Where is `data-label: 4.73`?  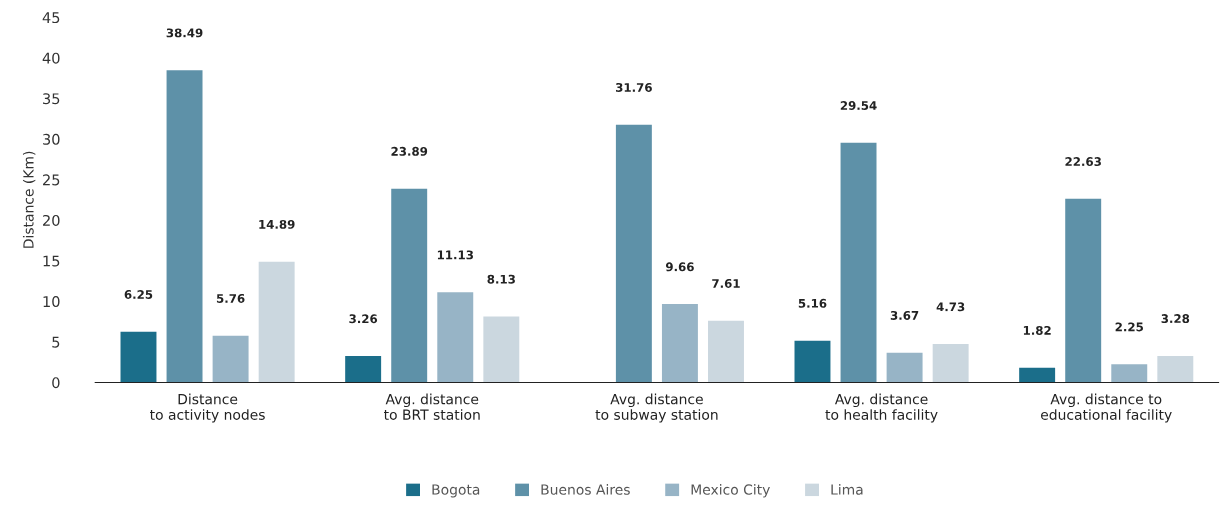
data-label: 4.73 is located at coordinates (950, 307).